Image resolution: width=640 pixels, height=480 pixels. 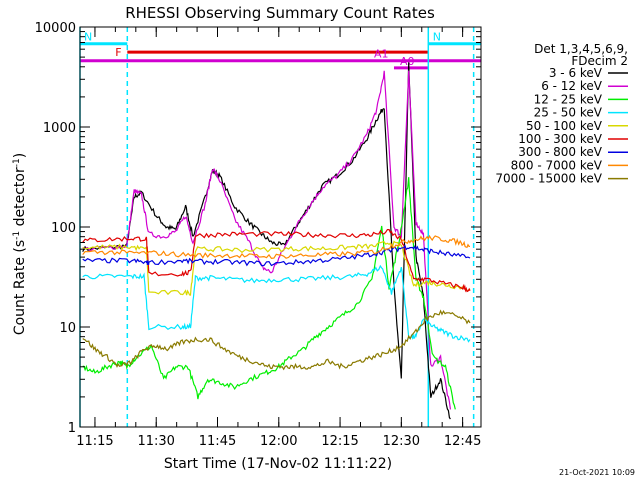 I want to click on y-tick-label: 1, so click(x=72, y=428).